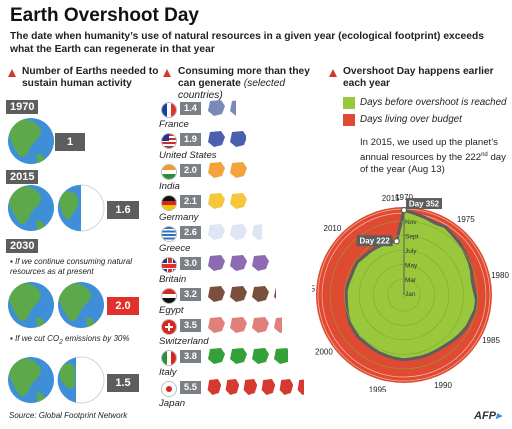 This screenshot has width=512, height=429. I want to click on country-name: Germany, so click(179, 217).